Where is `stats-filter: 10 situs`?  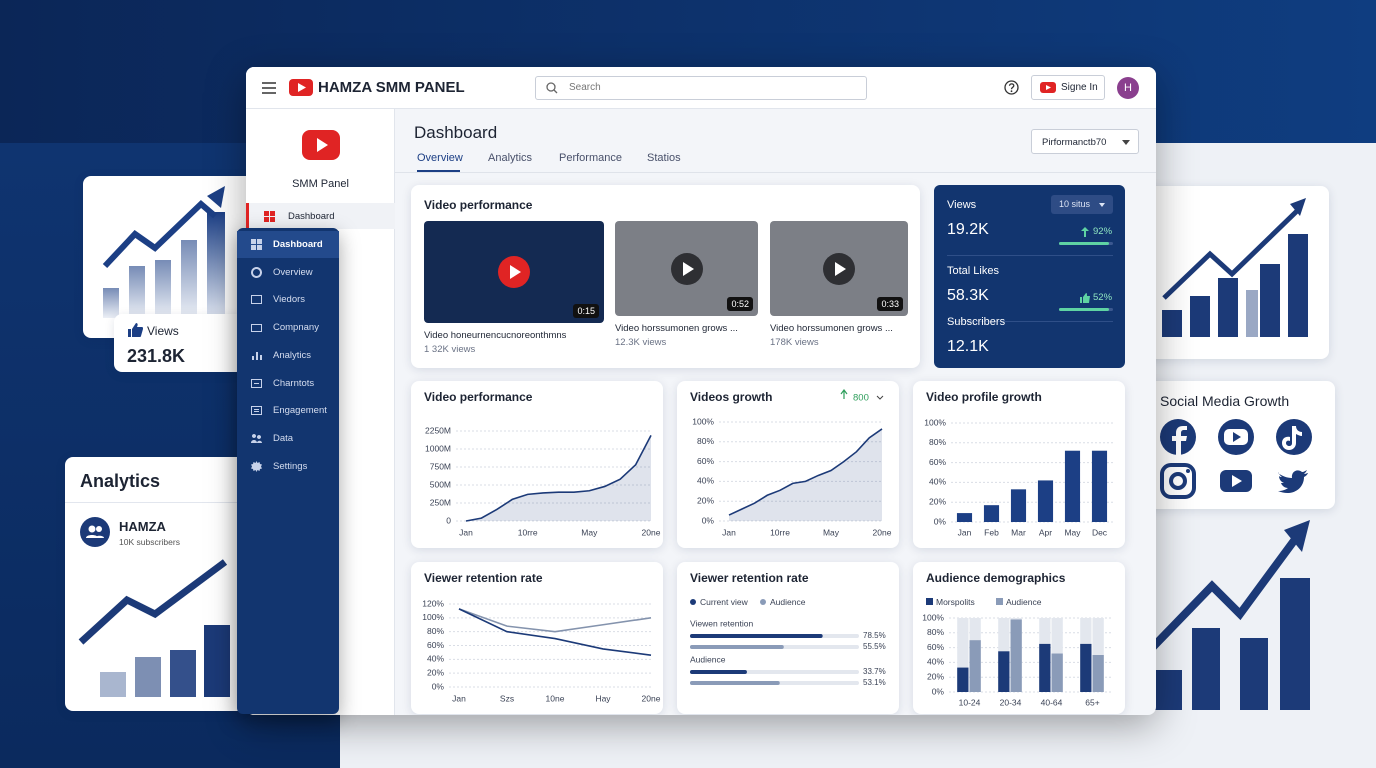 stats-filter: 10 situs is located at coordinates (1082, 204).